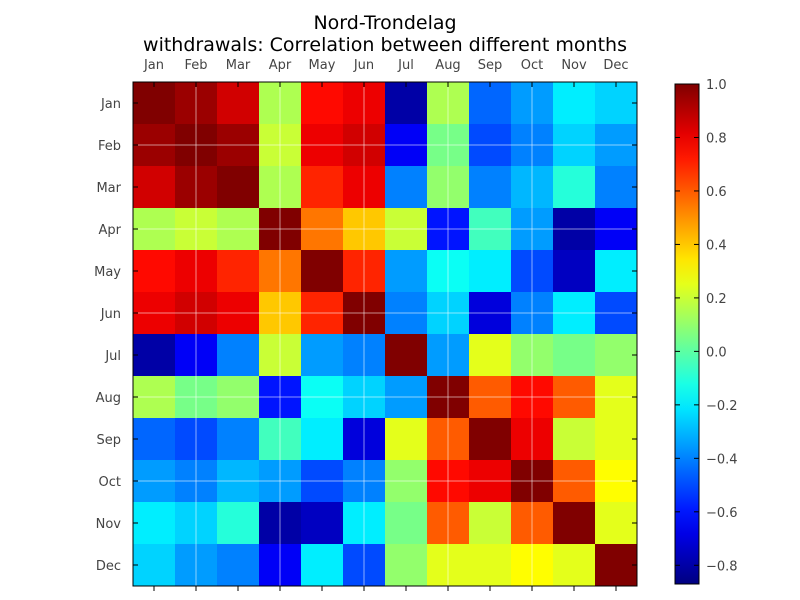 The width and height of the screenshot is (800, 600). Describe the element at coordinates (108, 440) in the screenshot. I see `y-tick-label: Sep` at that location.